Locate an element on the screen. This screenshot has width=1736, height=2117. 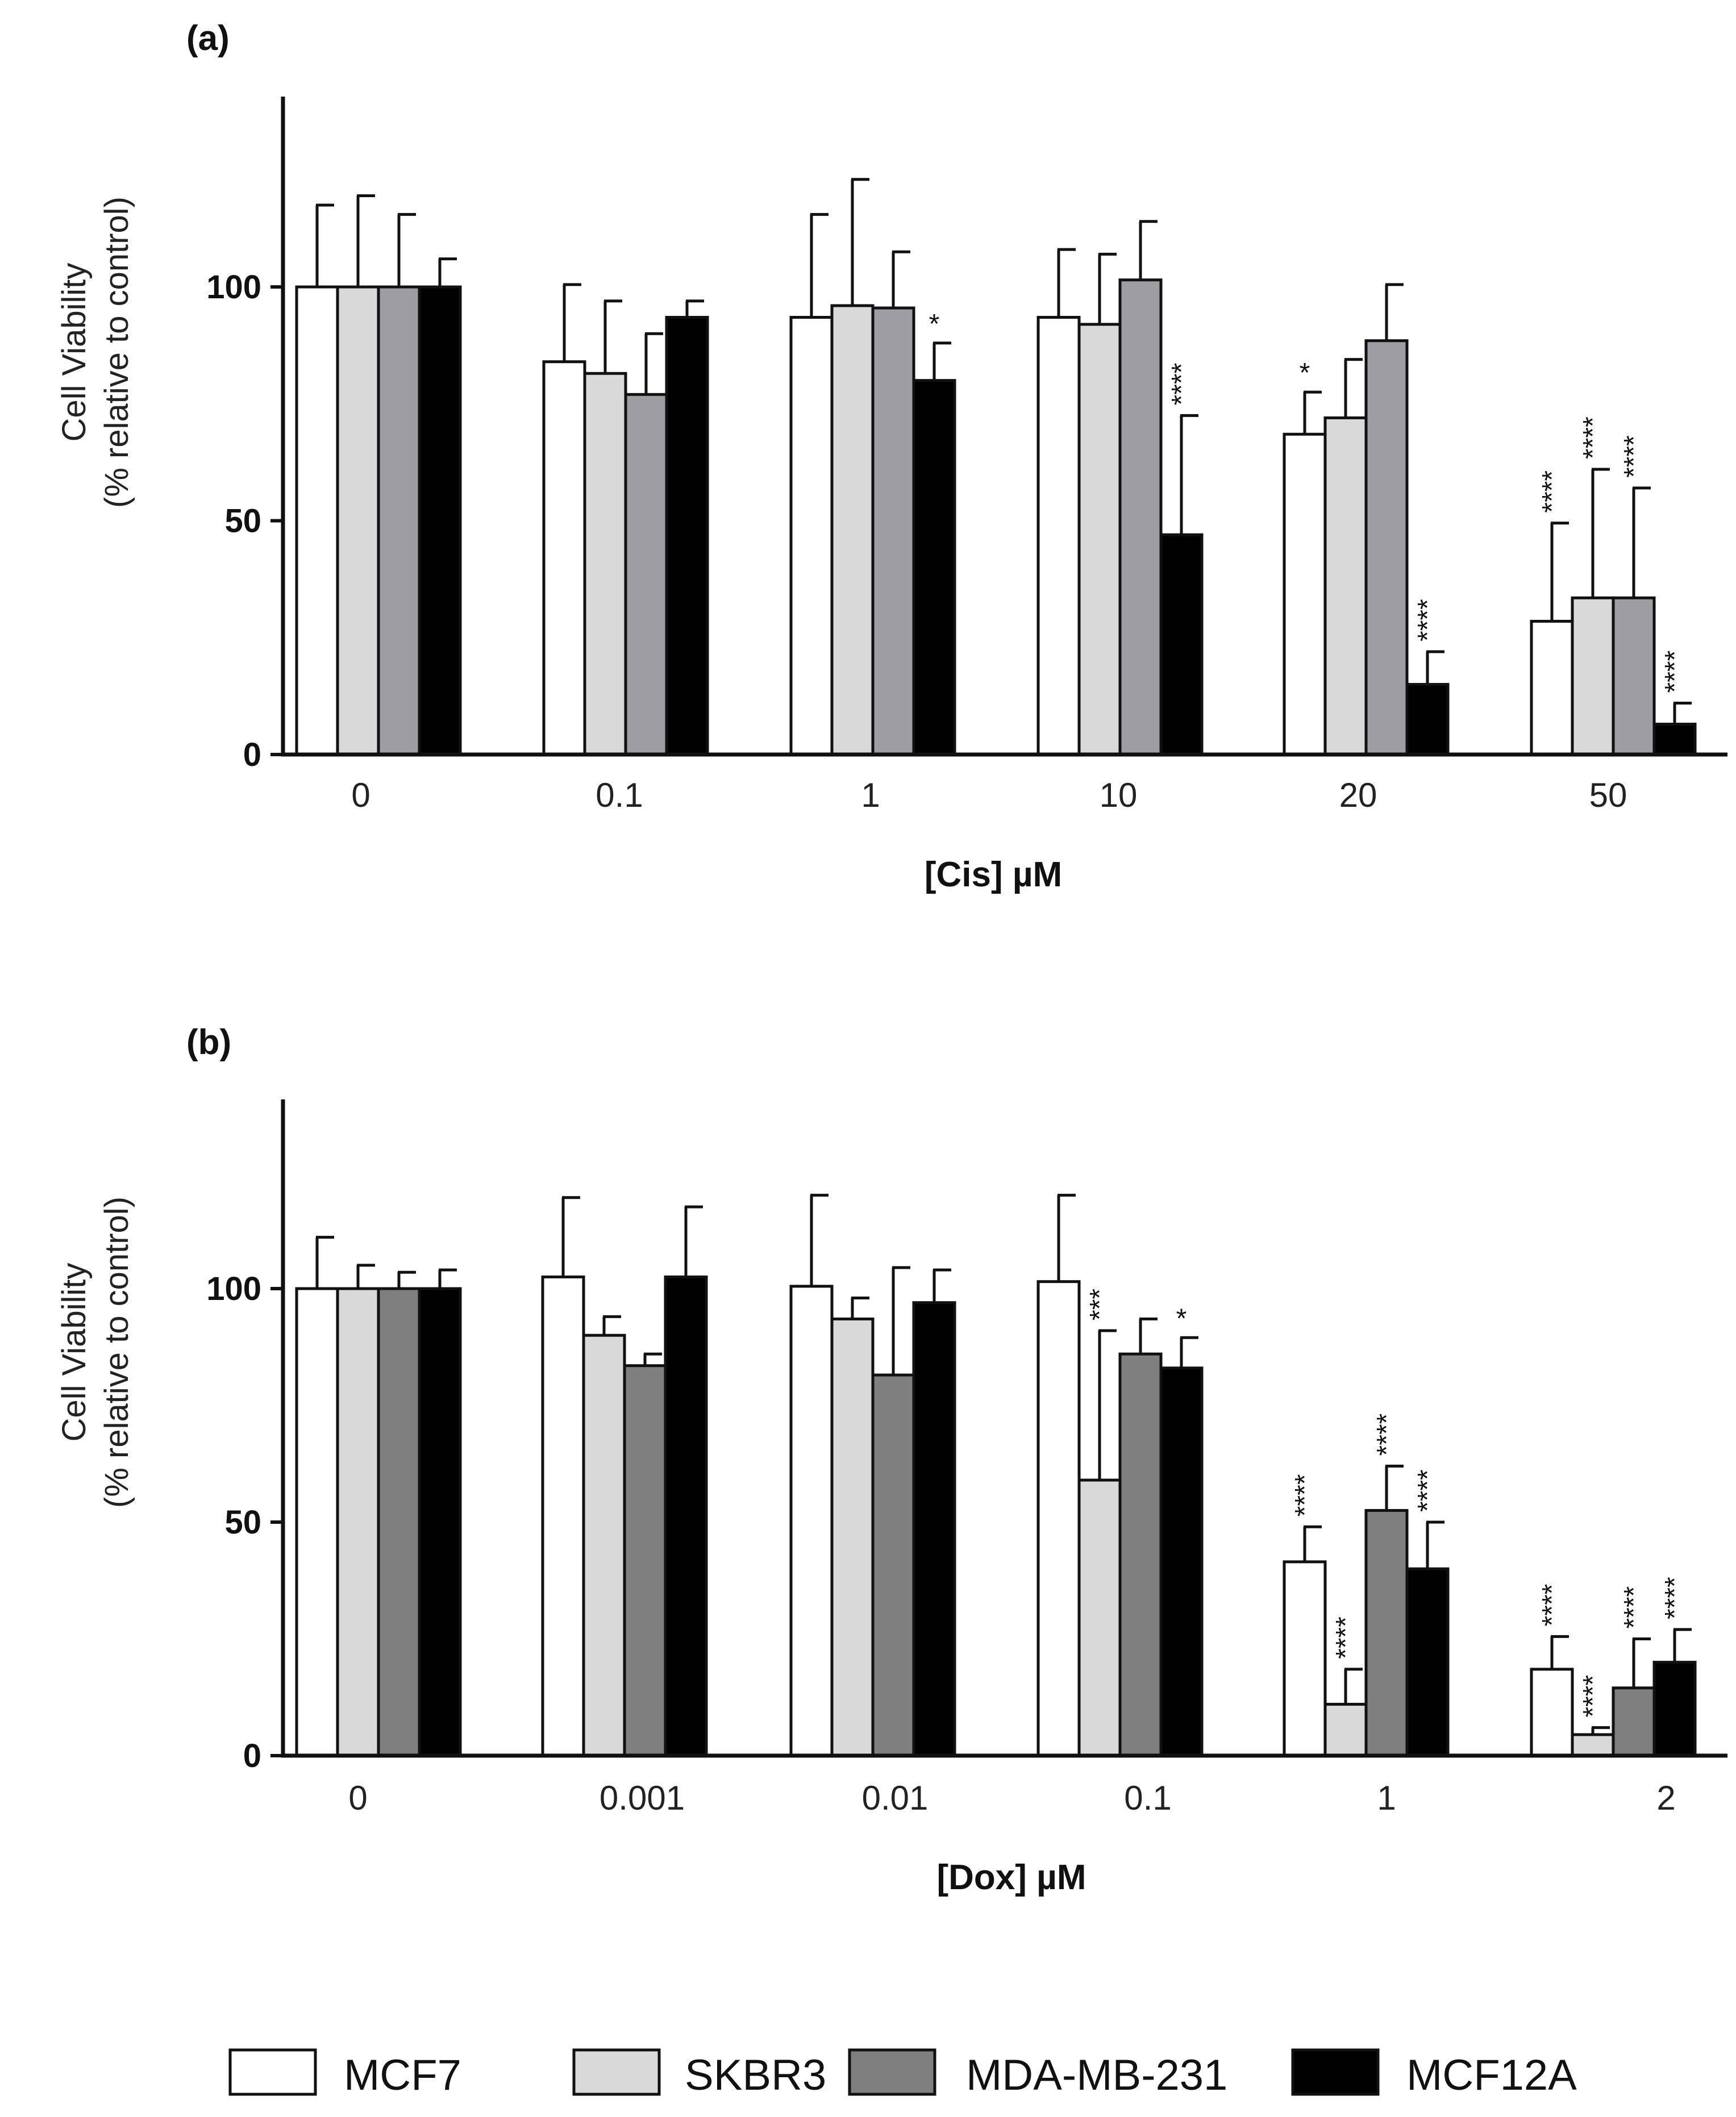
panel-b-xtick-label-1: 0.001 is located at coordinates (642, 1798).